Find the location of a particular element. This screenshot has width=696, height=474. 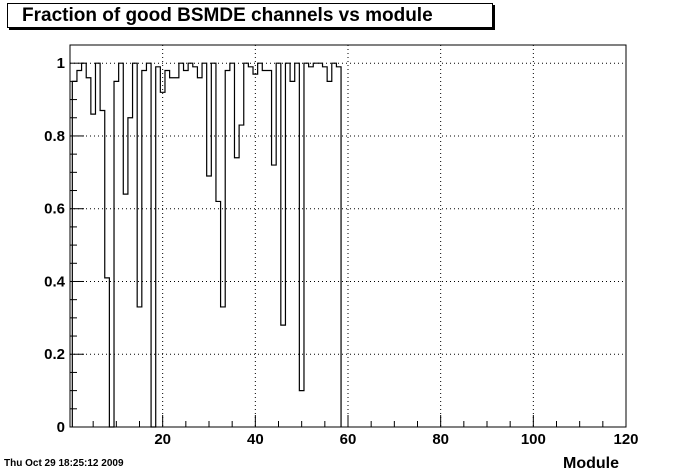

x-tick-label: 120 is located at coordinates (625, 439).